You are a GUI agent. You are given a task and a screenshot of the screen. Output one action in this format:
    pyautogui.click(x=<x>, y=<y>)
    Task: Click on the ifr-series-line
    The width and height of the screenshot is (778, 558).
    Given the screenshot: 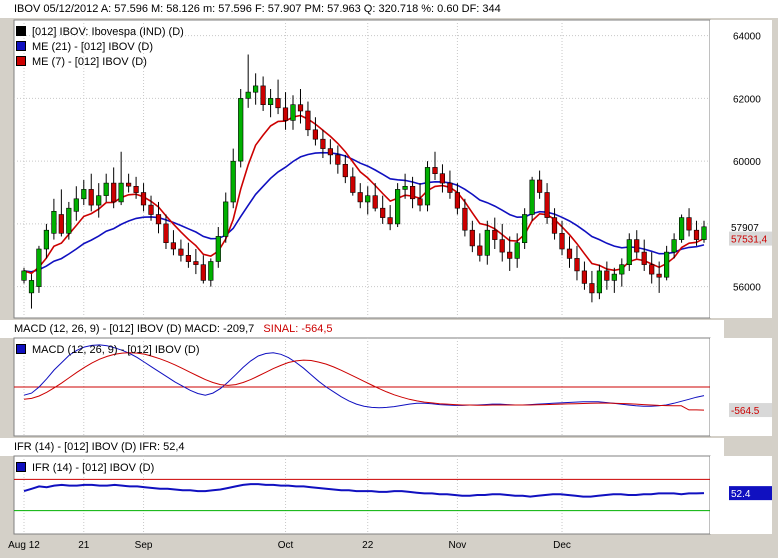 What is the action you would take?
    pyautogui.click(x=364, y=490)
    